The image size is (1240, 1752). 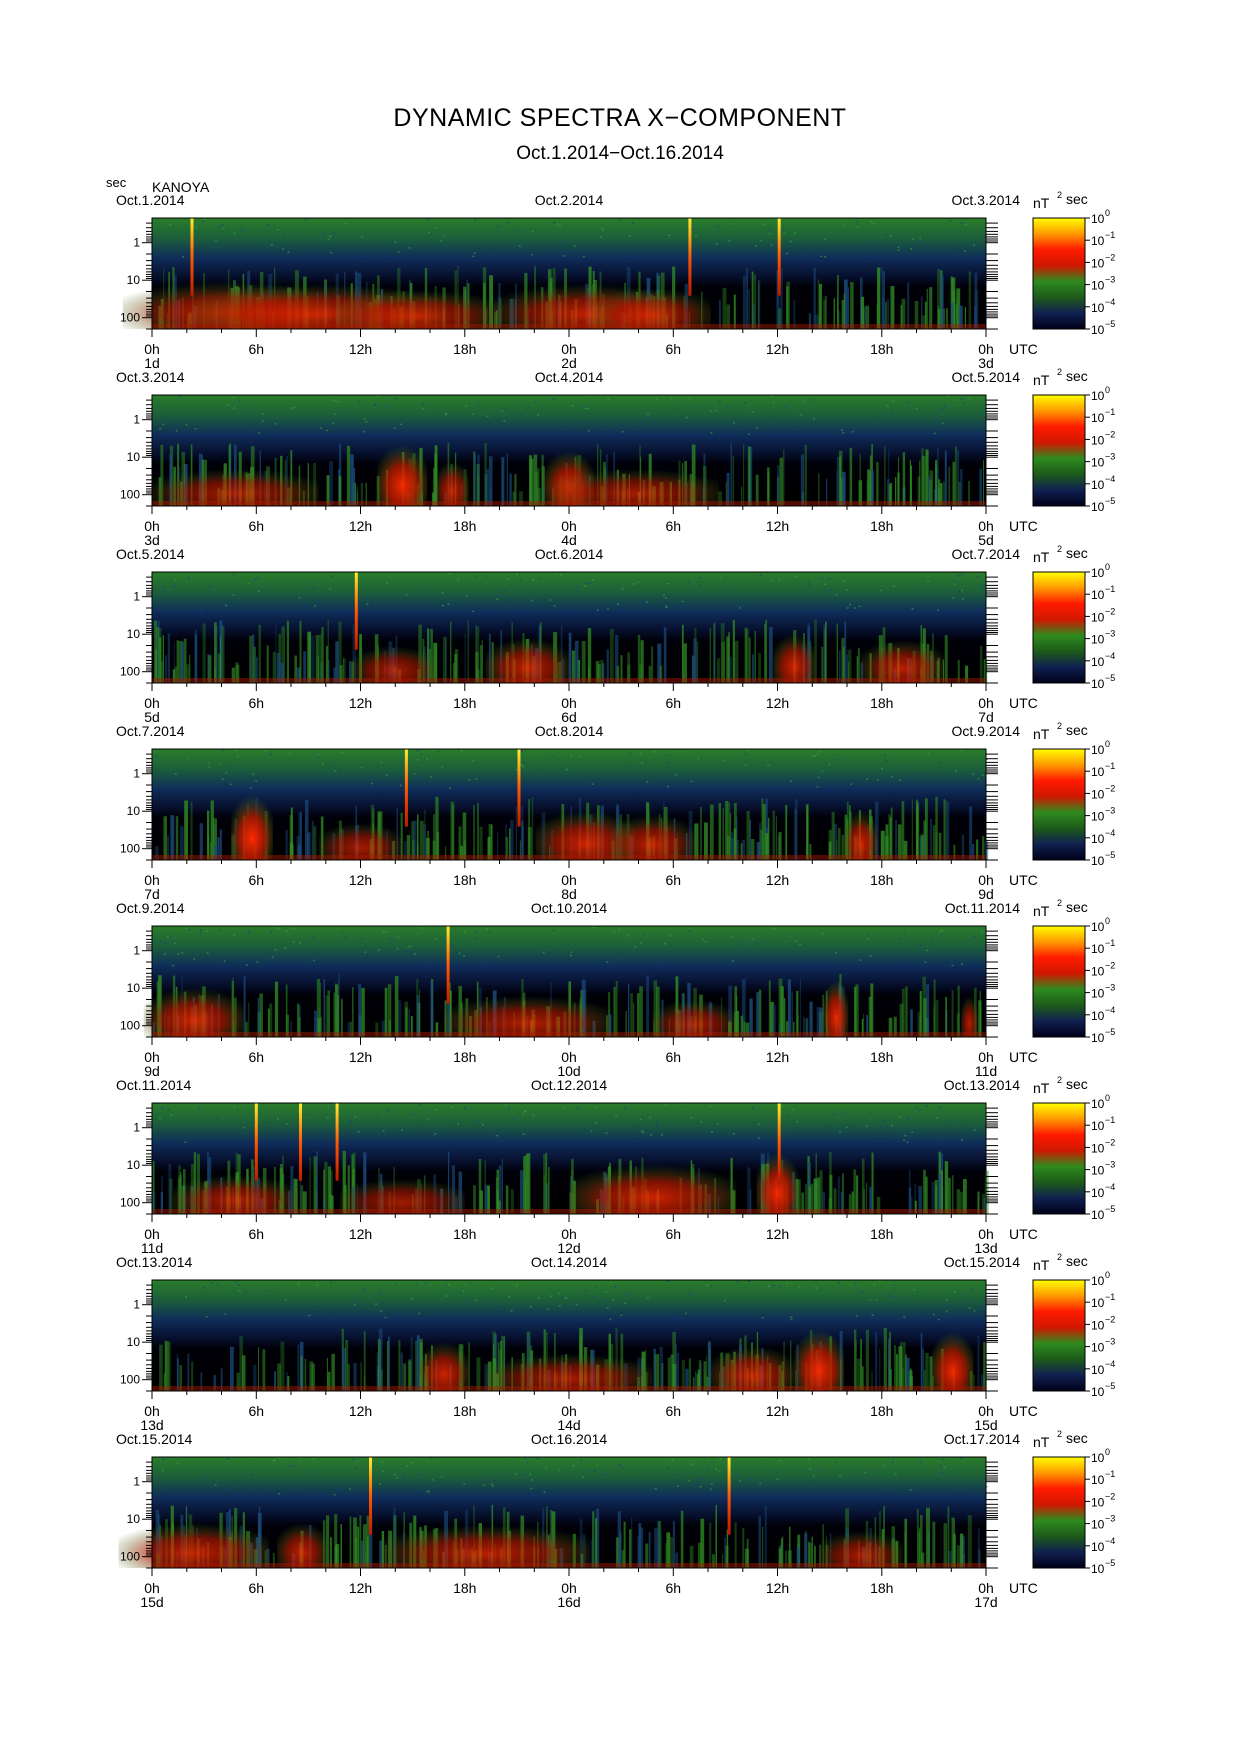 What do you see at coordinates (569, 1234) in the screenshot?
I see `x-tick-label: 0h` at bounding box center [569, 1234].